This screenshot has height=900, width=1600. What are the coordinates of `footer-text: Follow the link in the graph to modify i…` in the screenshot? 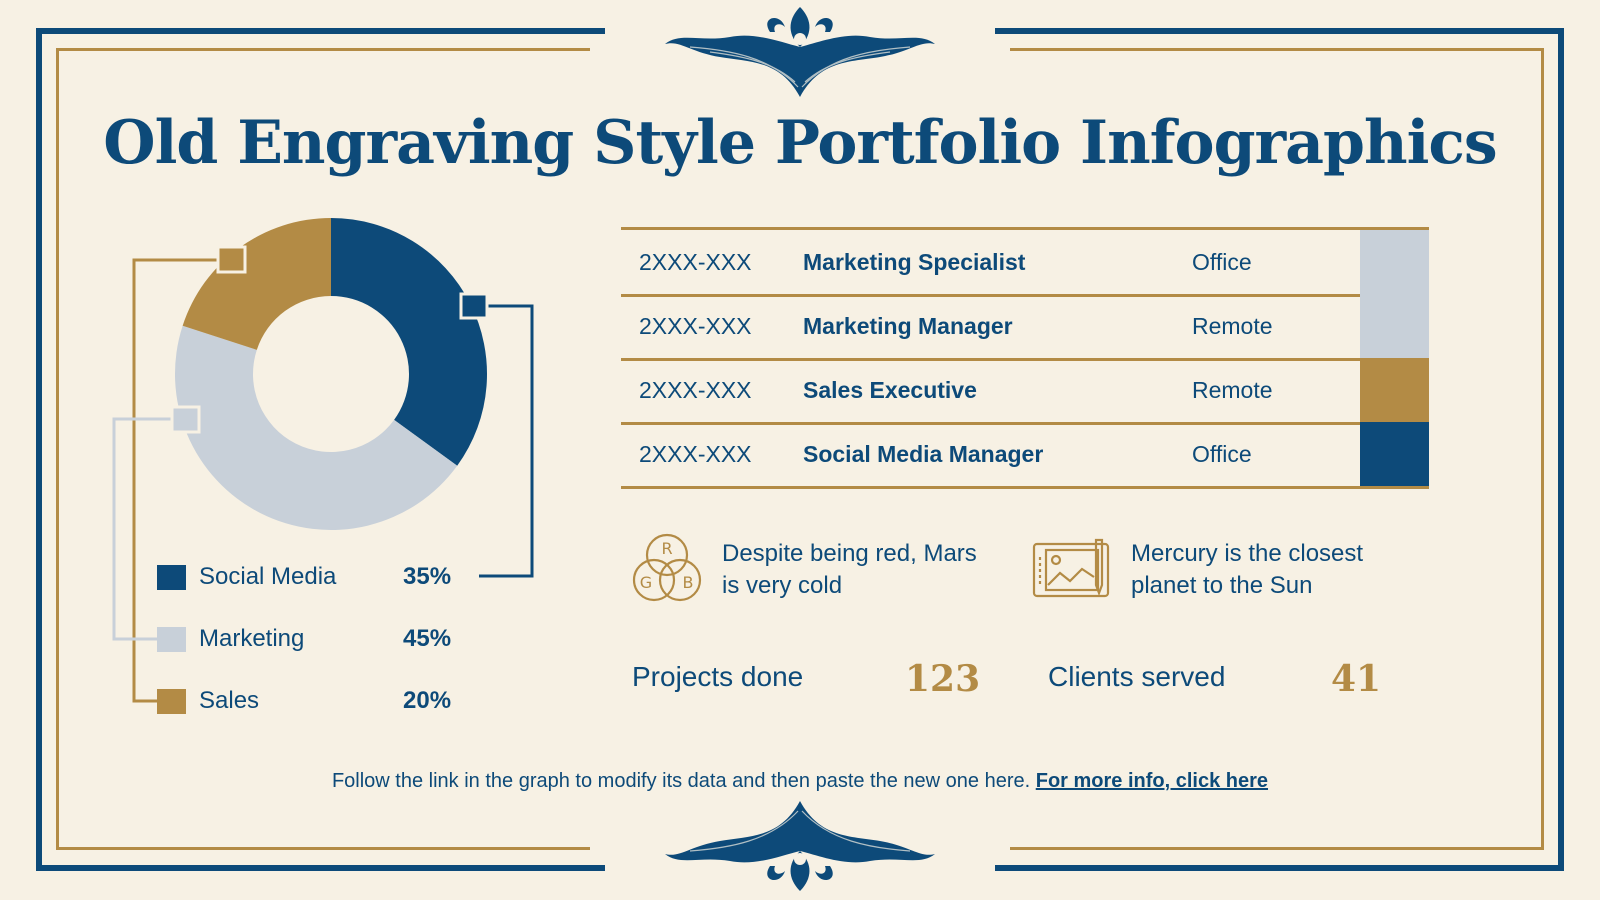 It's located at (683, 781).